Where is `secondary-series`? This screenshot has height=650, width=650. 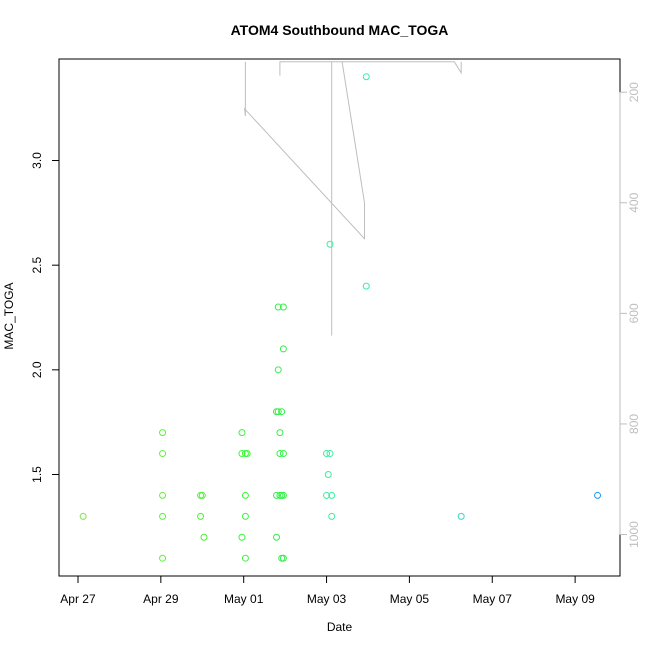 secondary-series is located at coordinates (352, 198).